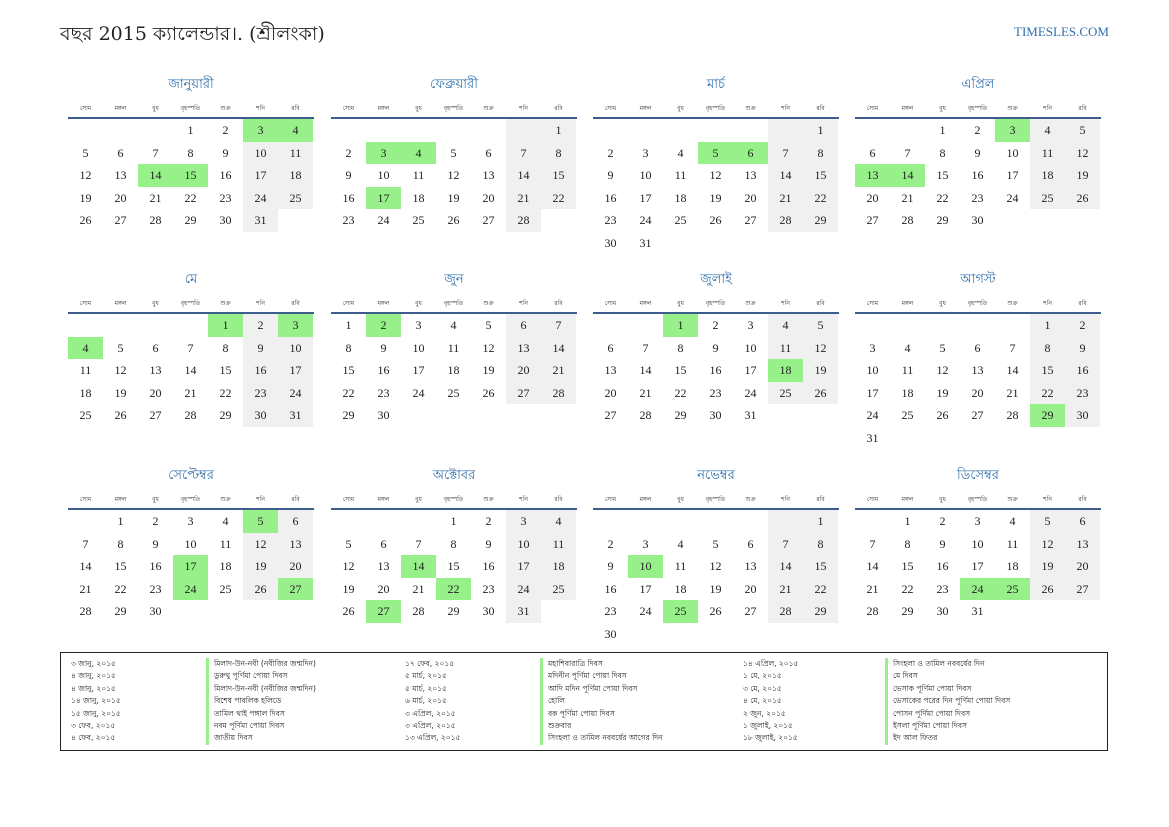 The width and height of the screenshot is (1169, 827). What do you see at coordinates (190, 175) in the screenshot?
I see `holiday-day-cell: 15` at bounding box center [190, 175].